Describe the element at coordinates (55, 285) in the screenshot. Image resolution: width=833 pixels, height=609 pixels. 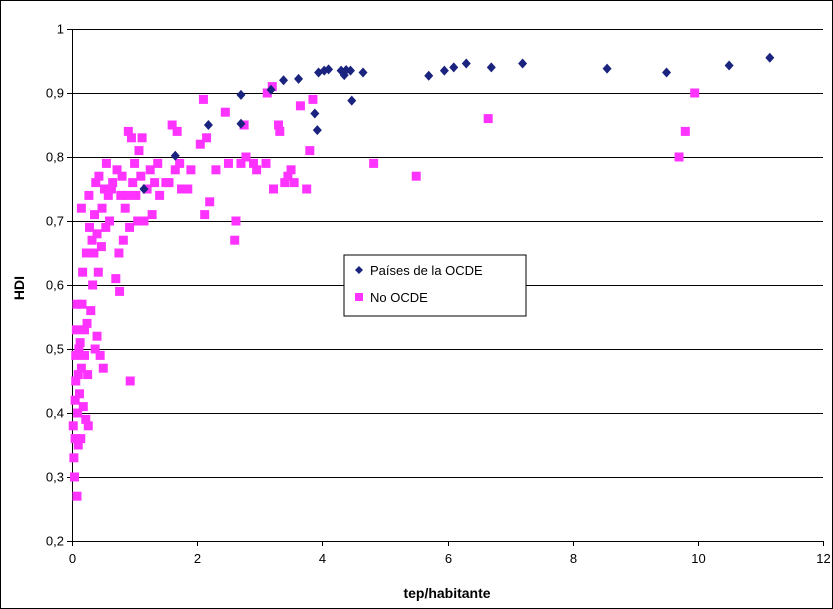
I see `y-tick-label: 0,6` at that location.